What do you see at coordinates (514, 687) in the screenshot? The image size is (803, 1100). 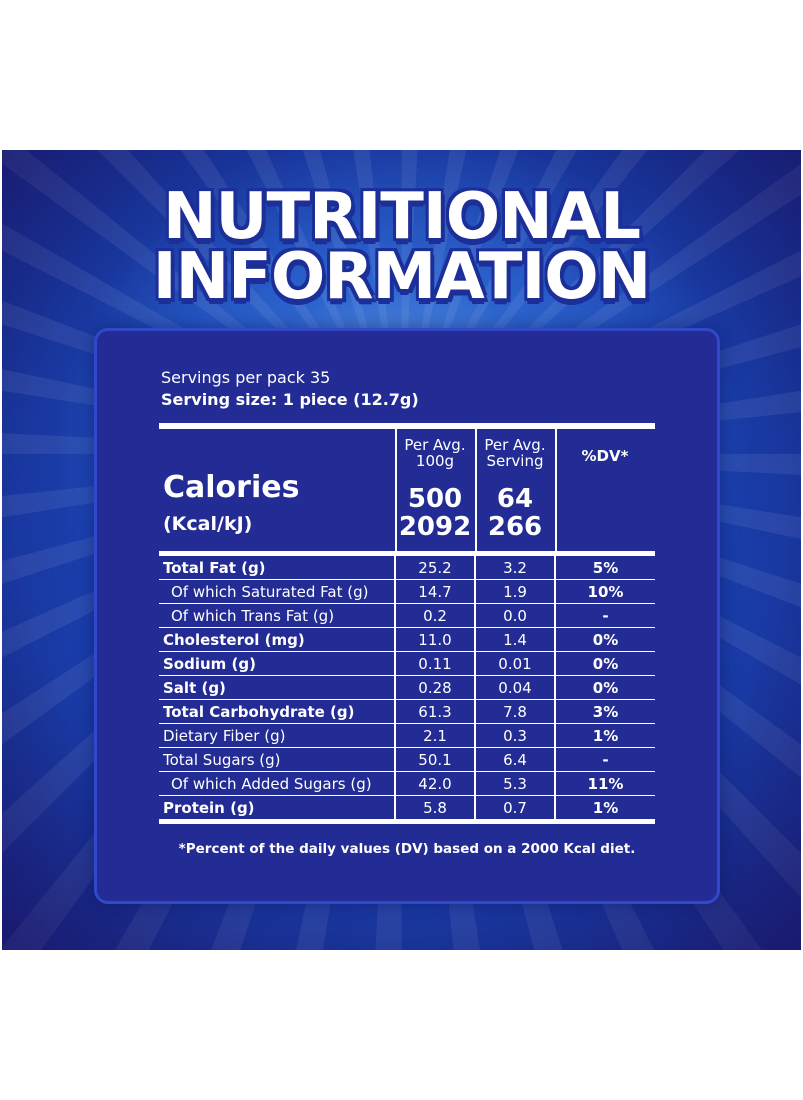 I see `per-serving-value: 0.04` at bounding box center [514, 687].